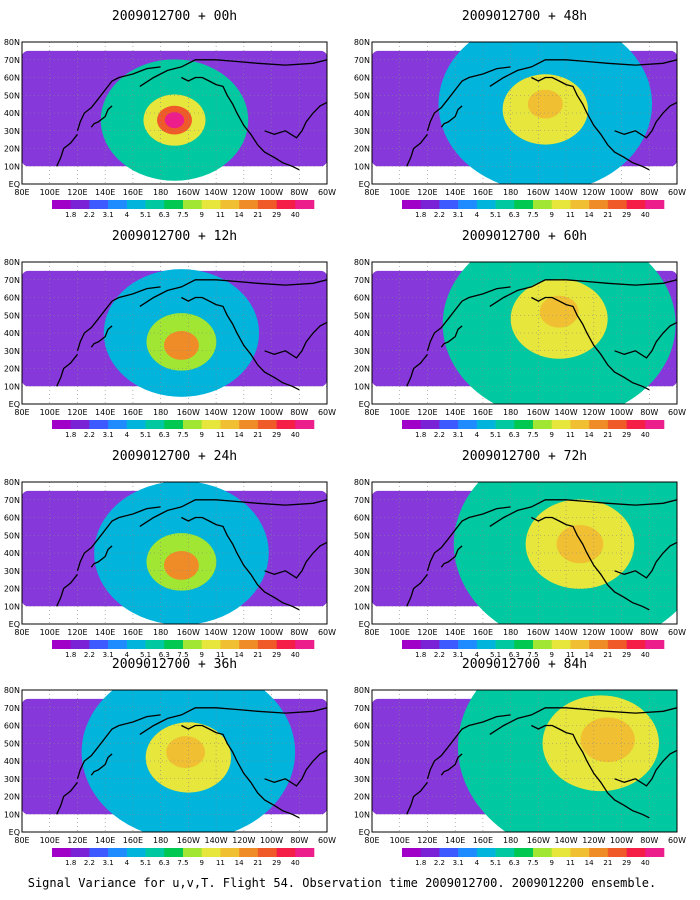  What do you see at coordinates (164, 215) in the screenshot?
I see `colorbar-label: 6.3` at bounding box center [164, 215].